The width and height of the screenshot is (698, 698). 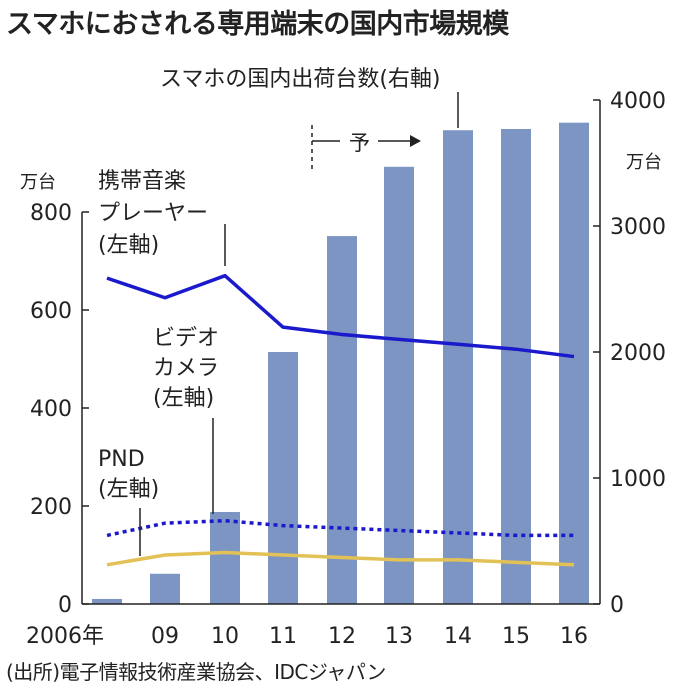 What do you see at coordinates (107, 601) in the screenshot?
I see `bar-2006年` at bounding box center [107, 601].